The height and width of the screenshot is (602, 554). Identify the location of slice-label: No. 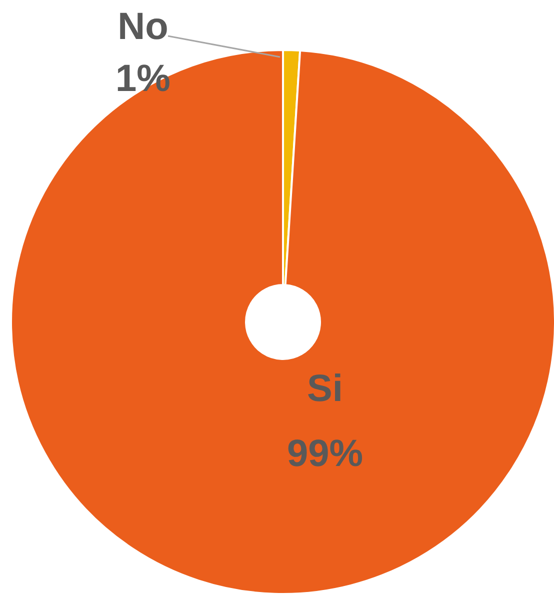
(143, 27).